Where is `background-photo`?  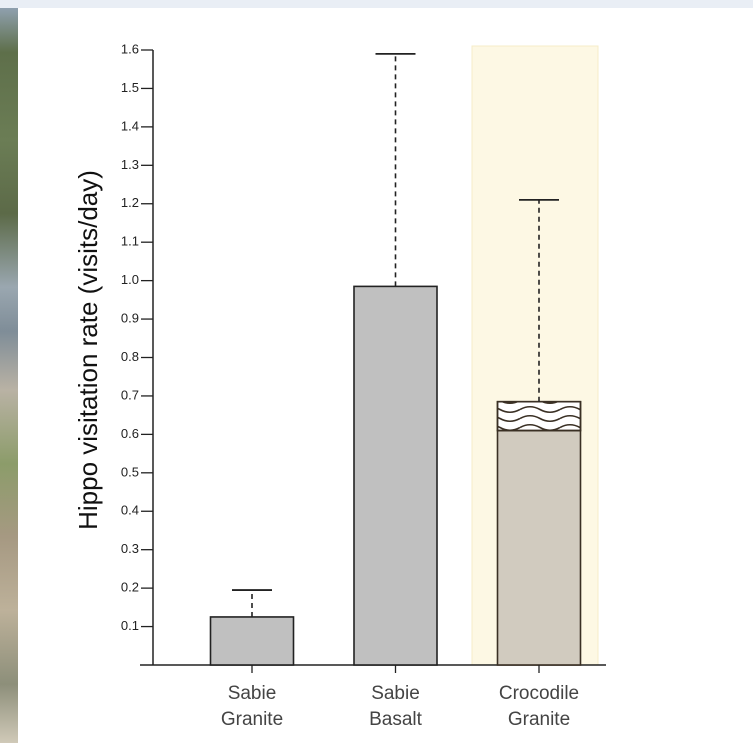
background-photo is located at coordinates (9, 375).